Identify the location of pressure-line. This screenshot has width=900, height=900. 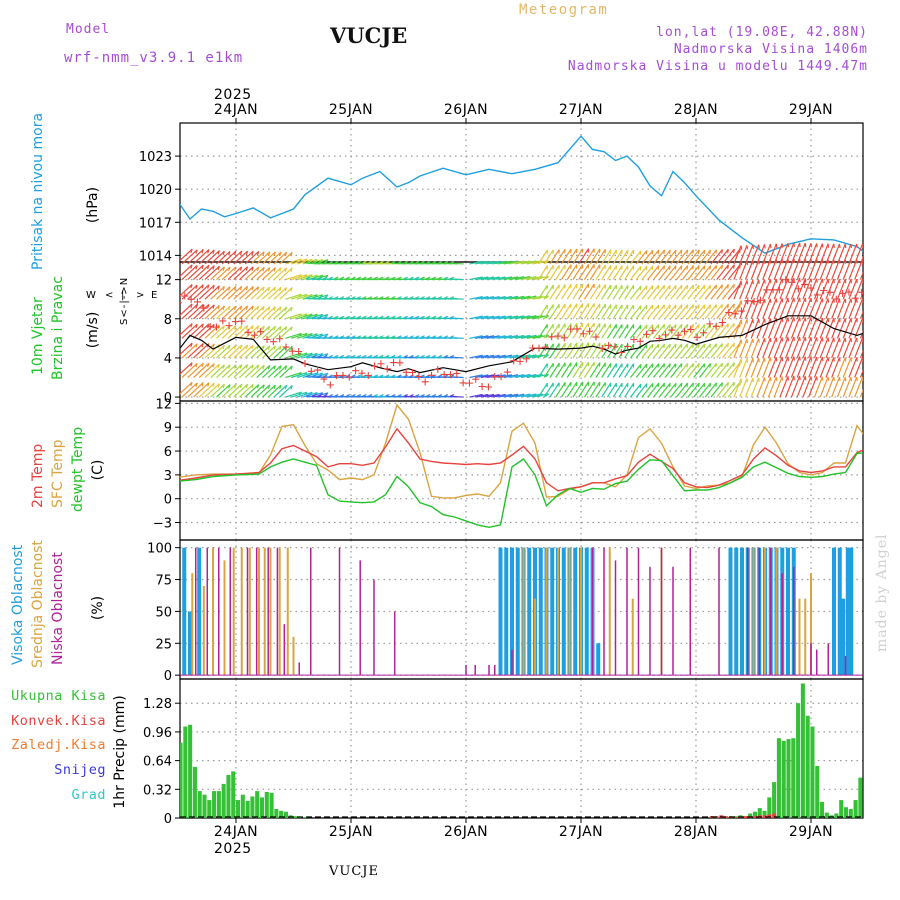
(521, 194).